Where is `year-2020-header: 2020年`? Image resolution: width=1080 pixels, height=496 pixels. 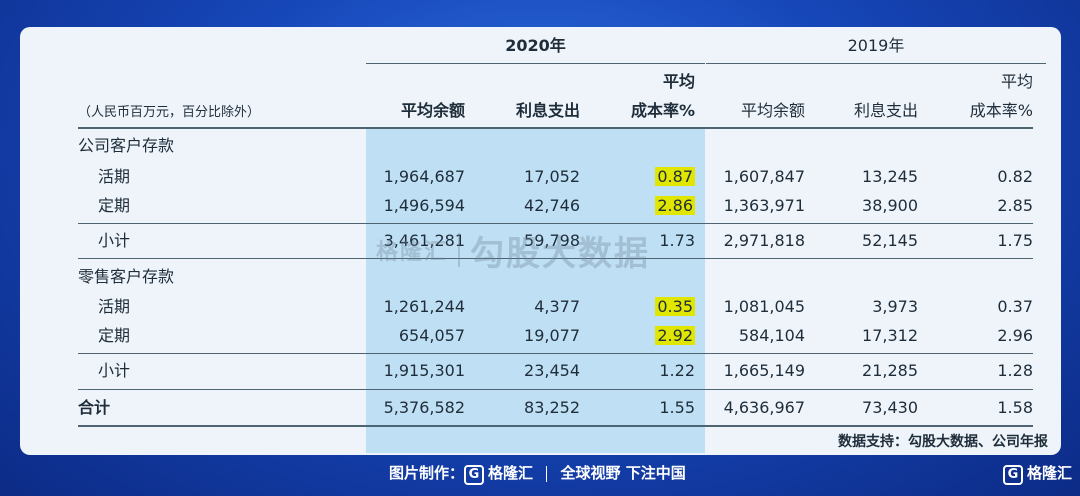 year-2020-header: 2020年 is located at coordinates (535, 45).